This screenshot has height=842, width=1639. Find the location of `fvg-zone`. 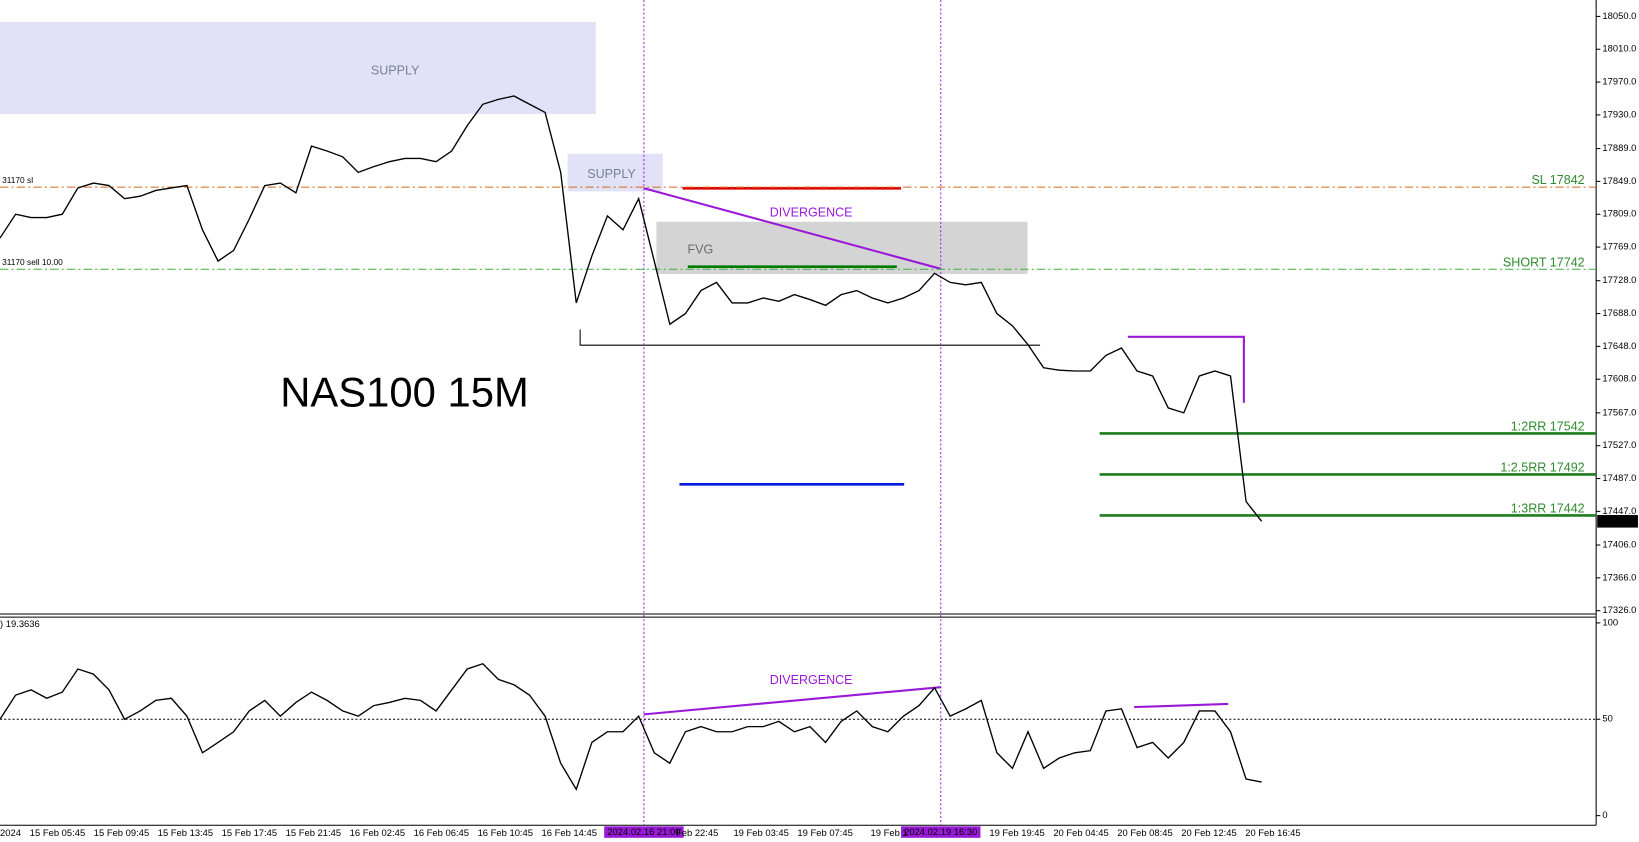

fvg-zone is located at coordinates (842, 248).